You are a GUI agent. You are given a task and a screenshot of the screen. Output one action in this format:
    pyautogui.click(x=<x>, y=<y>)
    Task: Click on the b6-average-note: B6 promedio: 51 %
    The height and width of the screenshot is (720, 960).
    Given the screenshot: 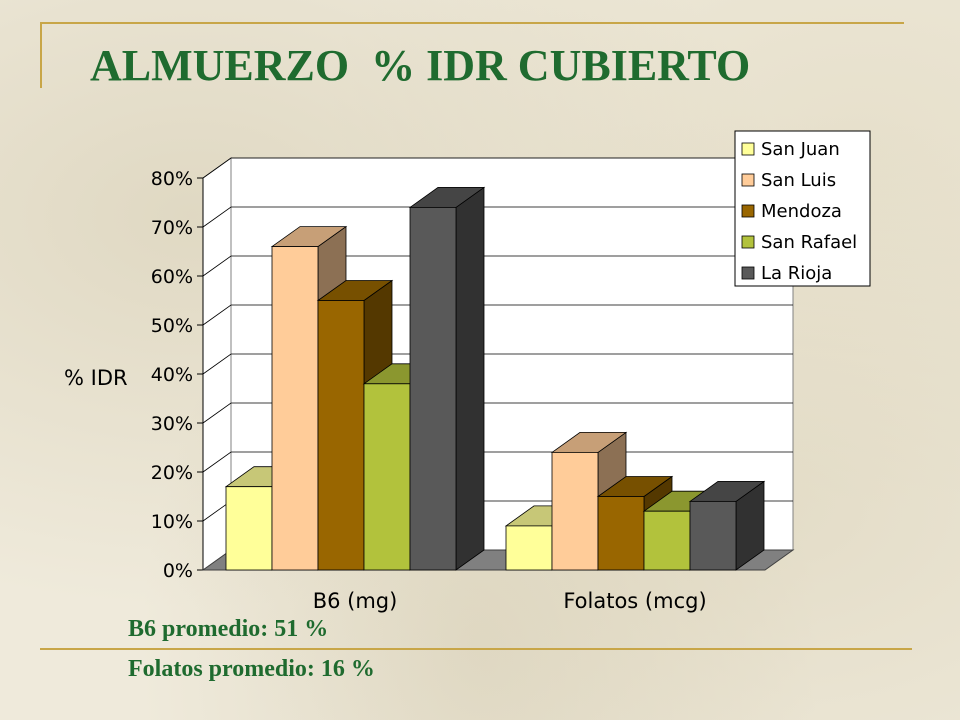 What is the action you would take?
    pyautogui.click(x=228, y=629)
    